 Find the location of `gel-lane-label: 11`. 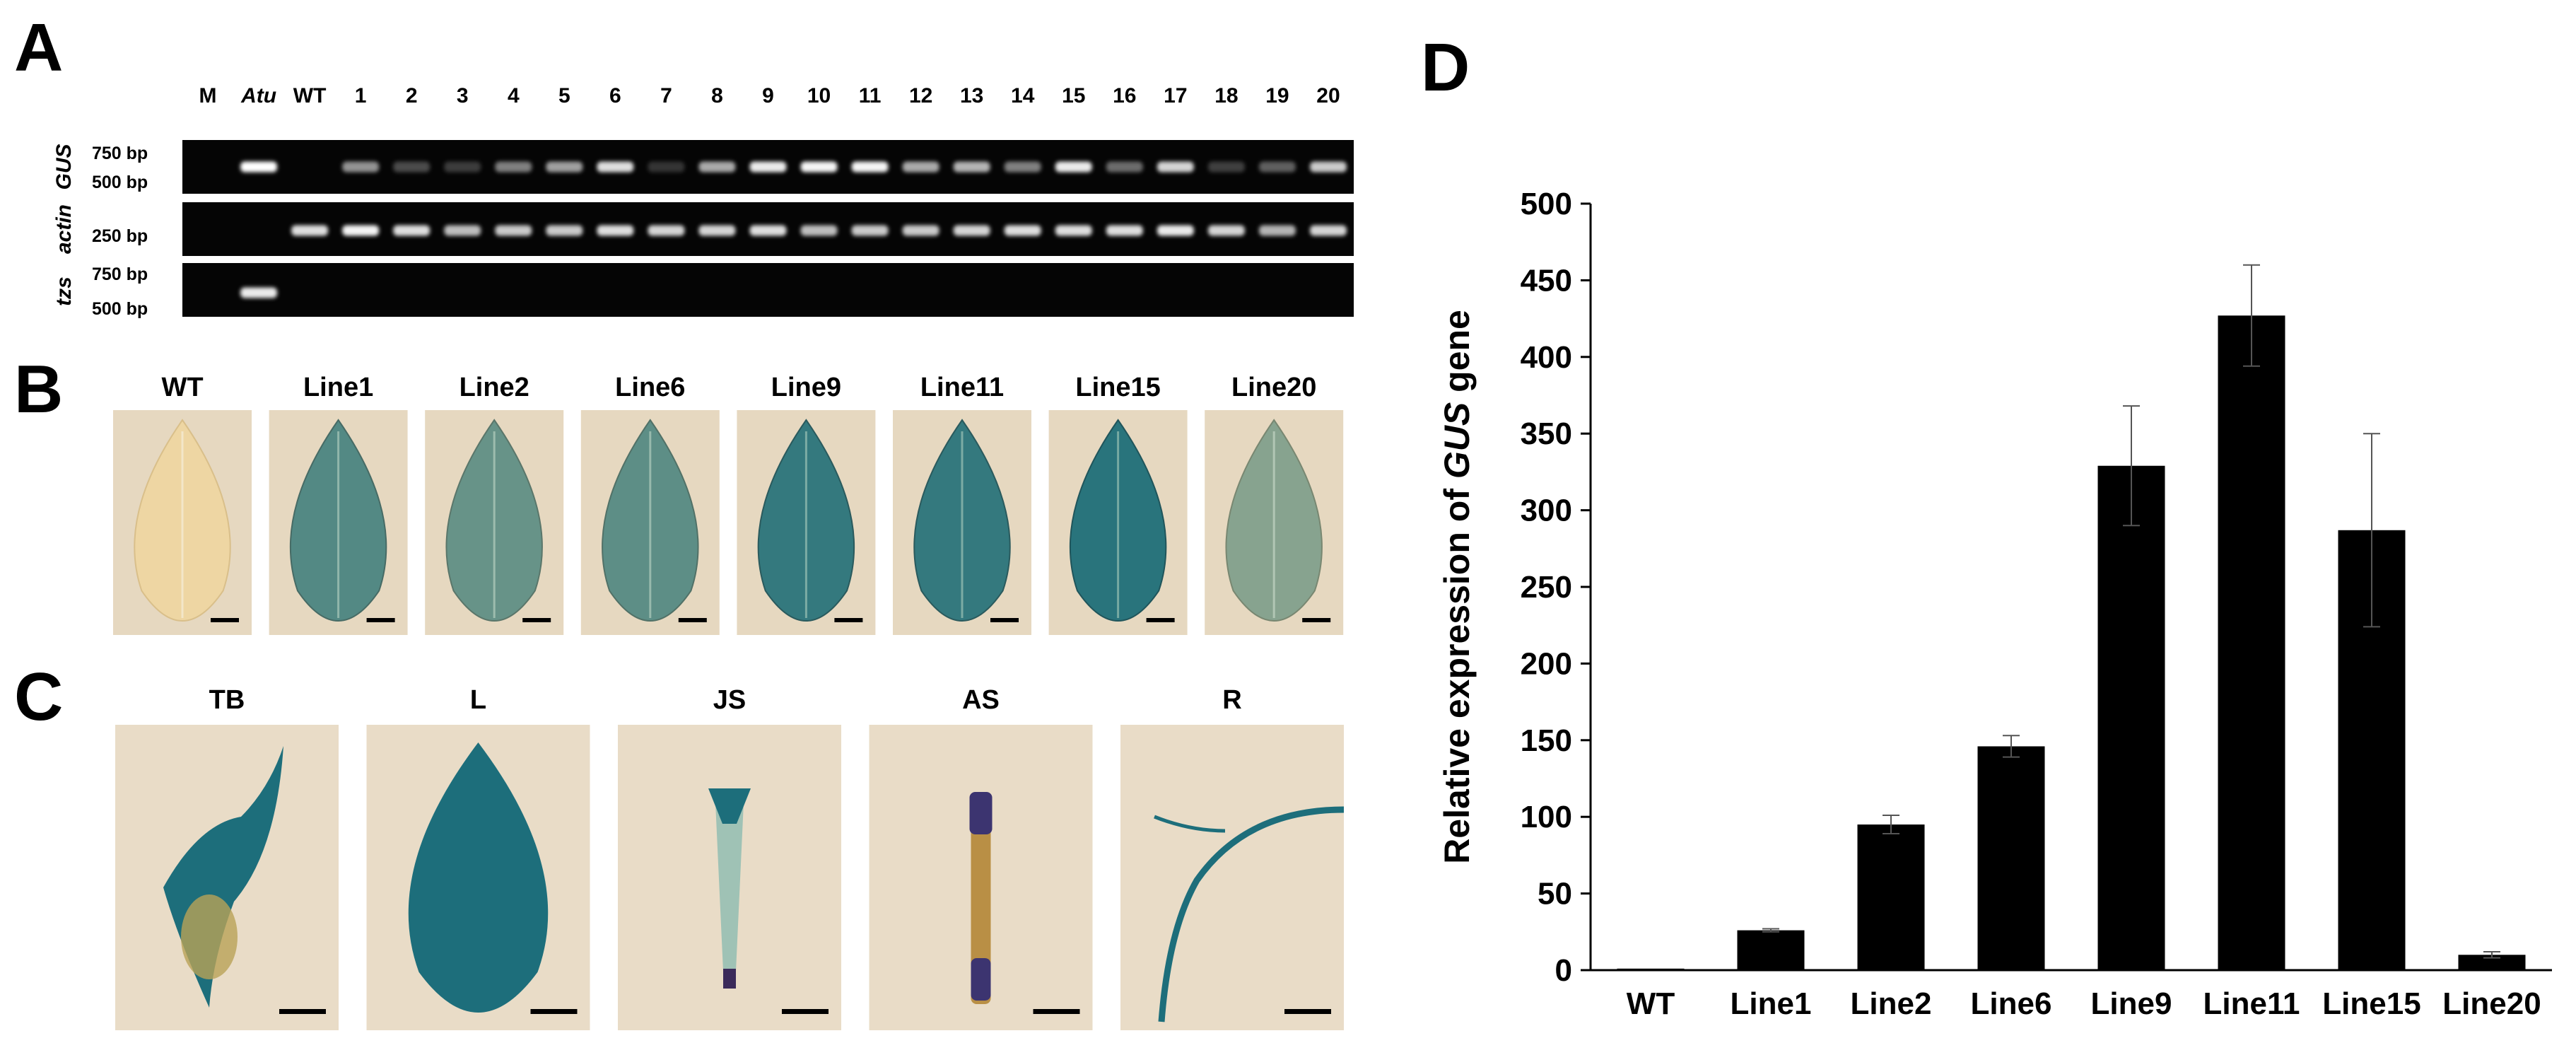

gel-lane-label: 11 is located at coordinates (871, 95).